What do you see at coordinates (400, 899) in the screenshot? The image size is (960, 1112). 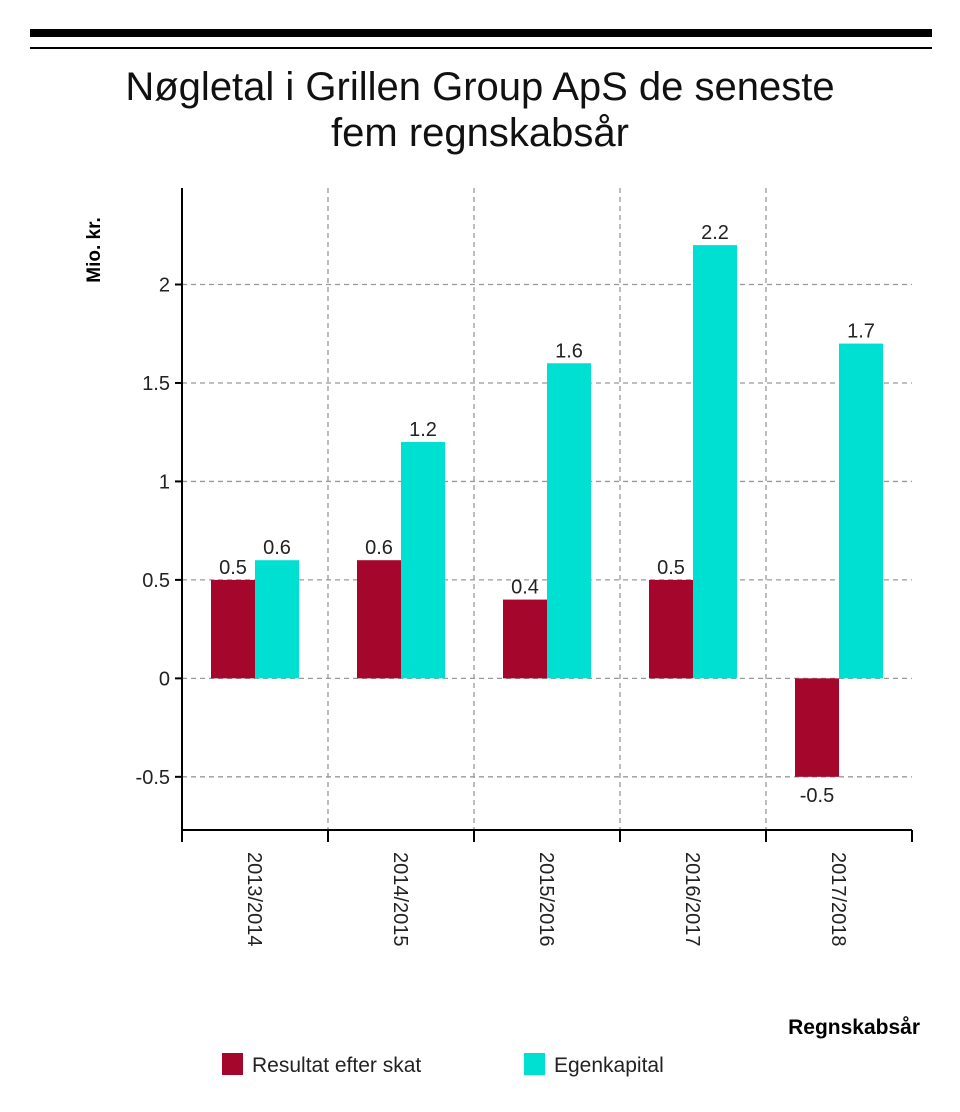 I see `x-tick-label: 2014/2015` at bounding box center [400, 899].